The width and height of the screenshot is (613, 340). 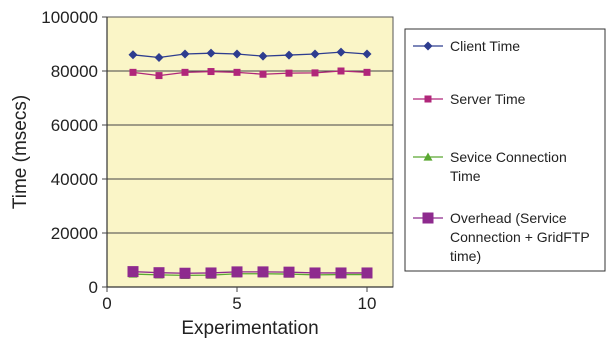 What do you see at coordinates (74, 71) in the screenshot?
I see `y-tick-label: 80000` at bounding box center [74, 71].